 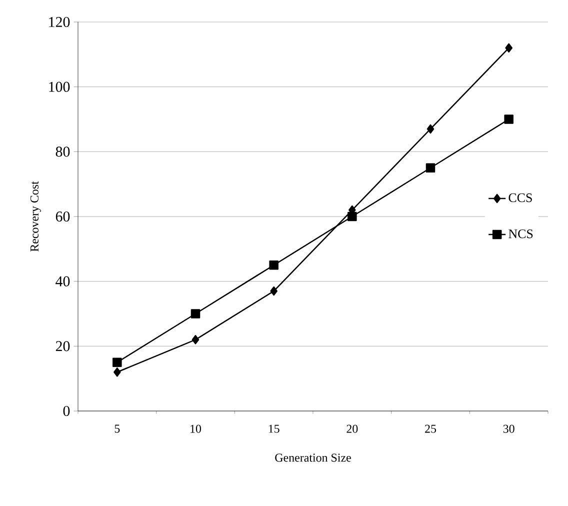 What do you see at coordinates (117, 428) in the screenshot?
I see `x-tick-label: 5` at bounding box center [117, 428].